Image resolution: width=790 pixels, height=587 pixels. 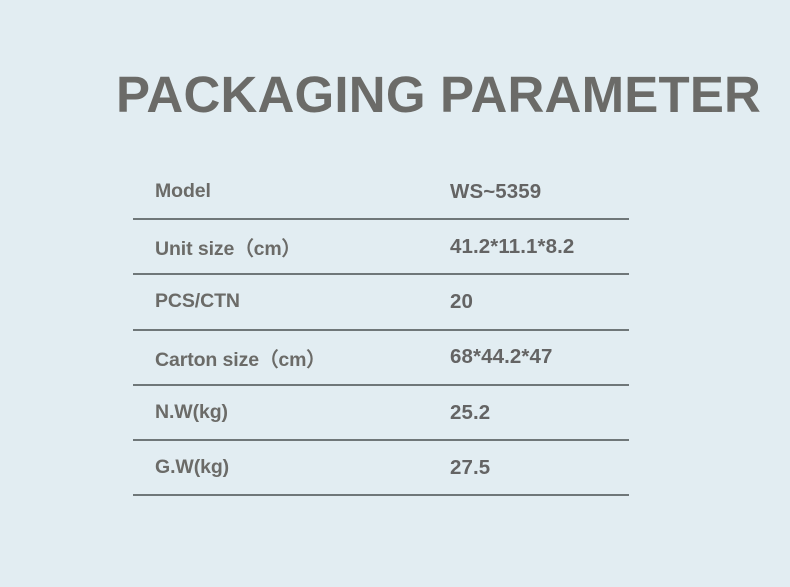 What do you see at coordinates (462, 301) in the screenshot?
I see `row-value-pcs-per-ctn: 20` at bounding box center [462, 301].